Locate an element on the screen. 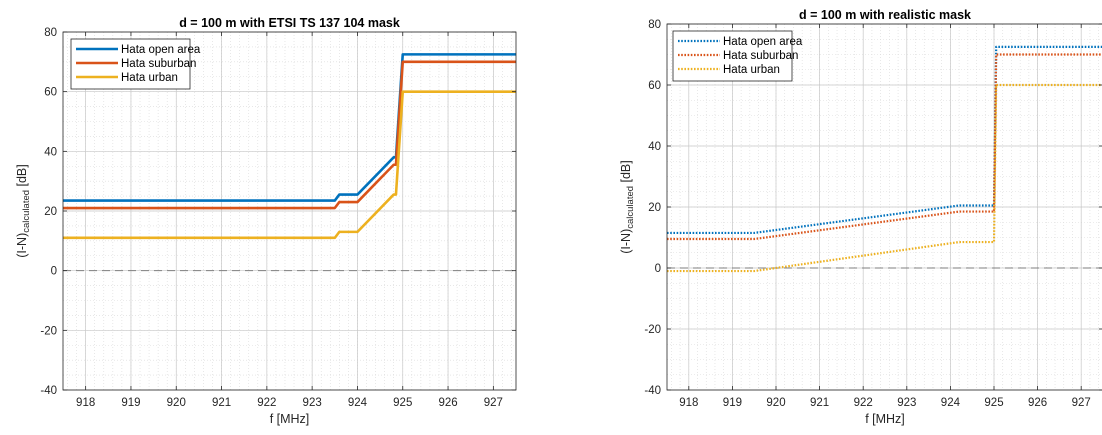  chart-title: d = 100 m with ETSI TS 137 104 mask is located at coordinates (289, 23).